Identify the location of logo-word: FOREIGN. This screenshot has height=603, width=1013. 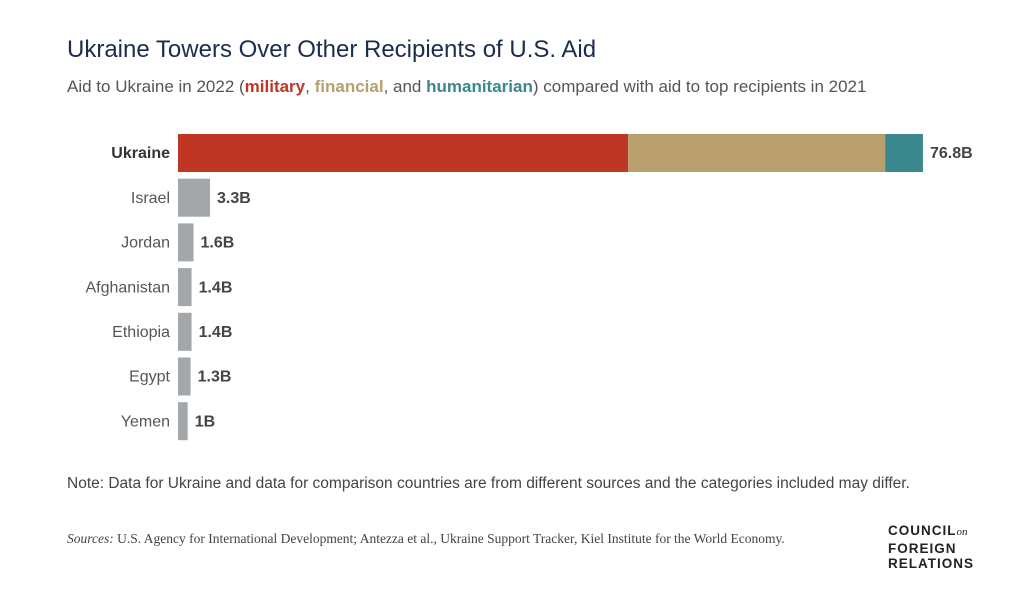
(922, 548).